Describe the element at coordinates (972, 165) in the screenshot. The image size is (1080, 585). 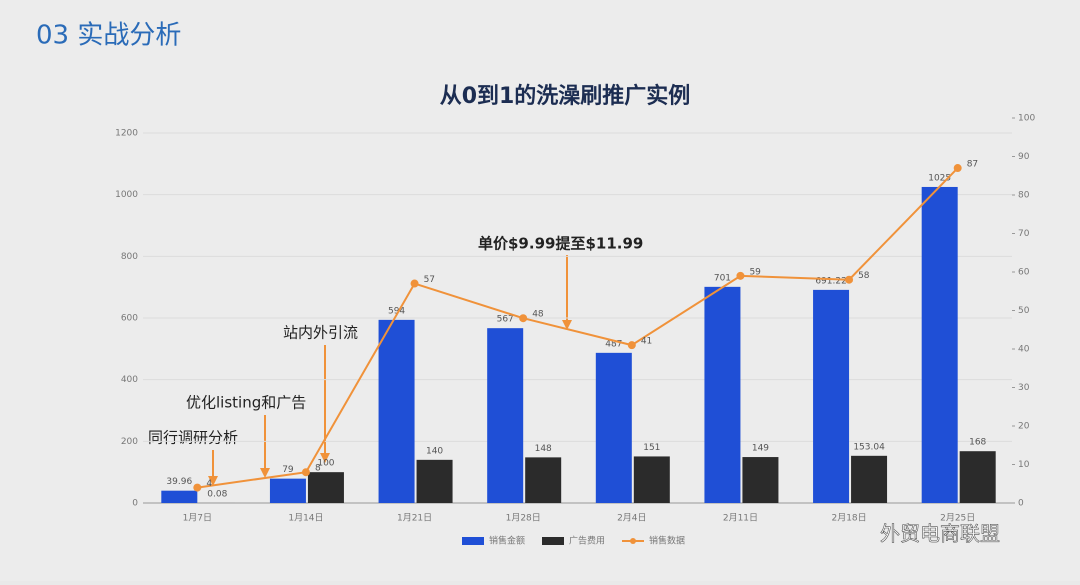
I see `data-label: 87` at that location.